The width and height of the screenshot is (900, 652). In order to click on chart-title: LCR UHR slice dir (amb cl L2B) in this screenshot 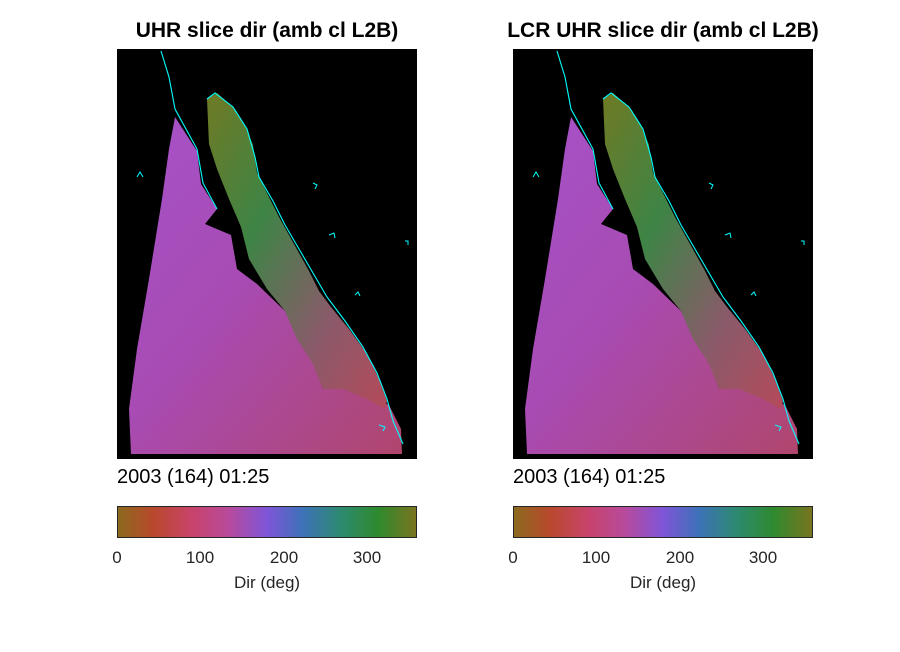, I will do `click(663, 30)`.